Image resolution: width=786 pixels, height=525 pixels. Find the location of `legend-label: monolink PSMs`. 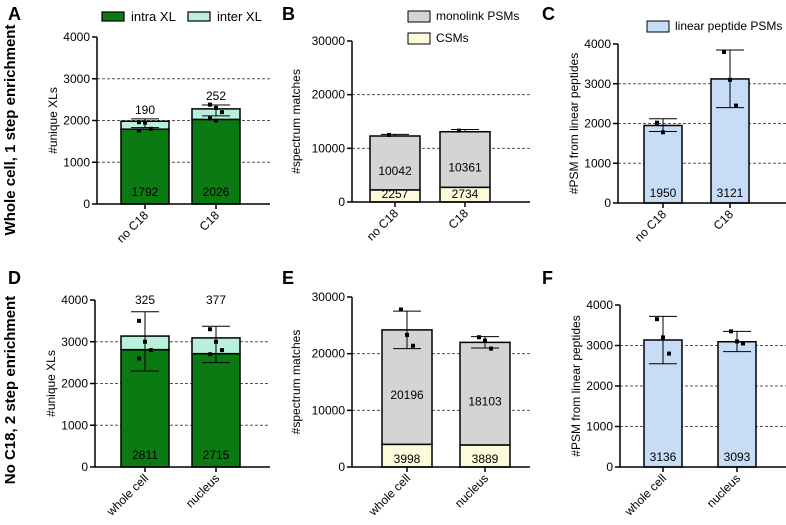

legend-label: monolink PSMs is located at coordinates (477, 16).